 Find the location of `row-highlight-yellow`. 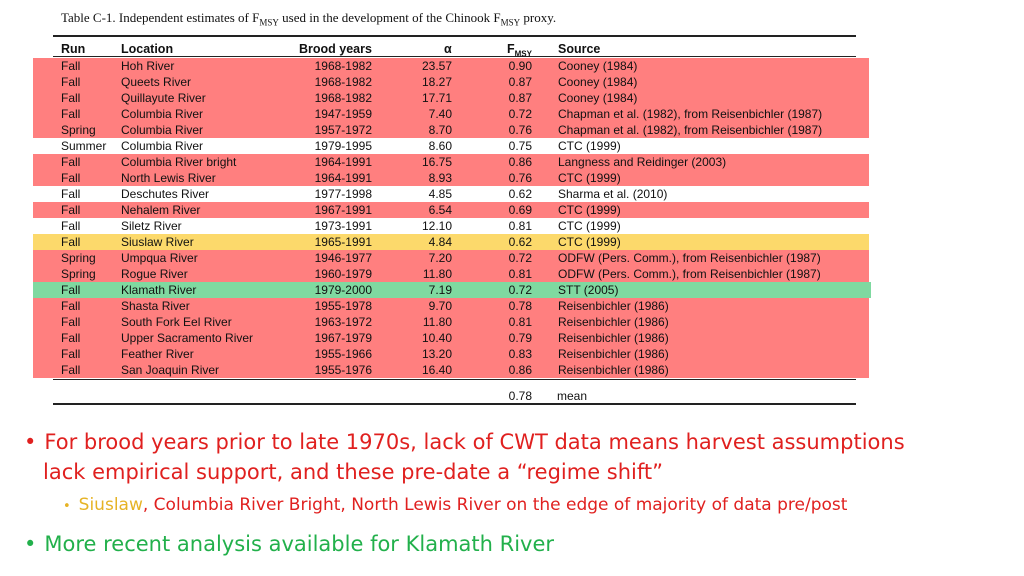

row-highlight-yellow is located at coordinates (451, 242).